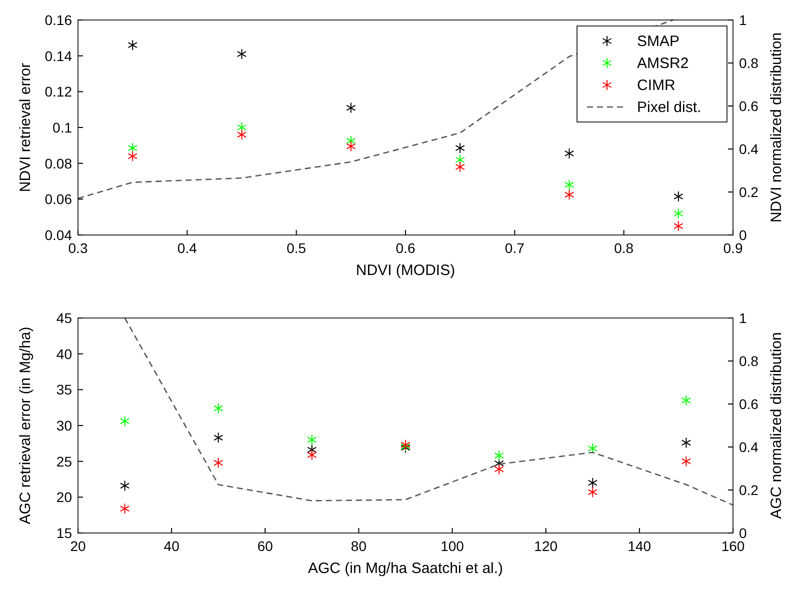  Describe the element at coordinates (64, 426) in the screenshot. I see `y-tick-label: 30` at that location.